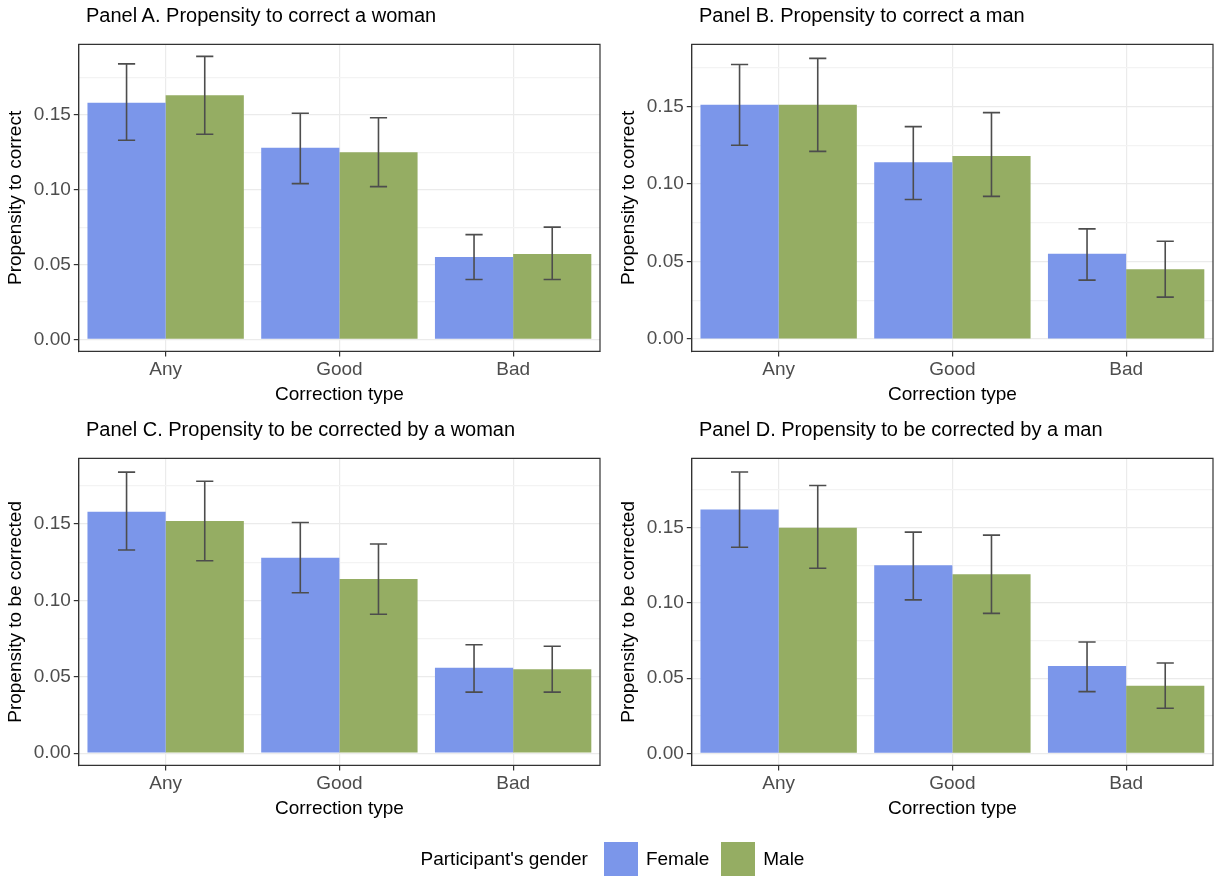 This screenshot has height=876, width=1225. I want to click on legend-title: Participant's gender, so click(504, 859).